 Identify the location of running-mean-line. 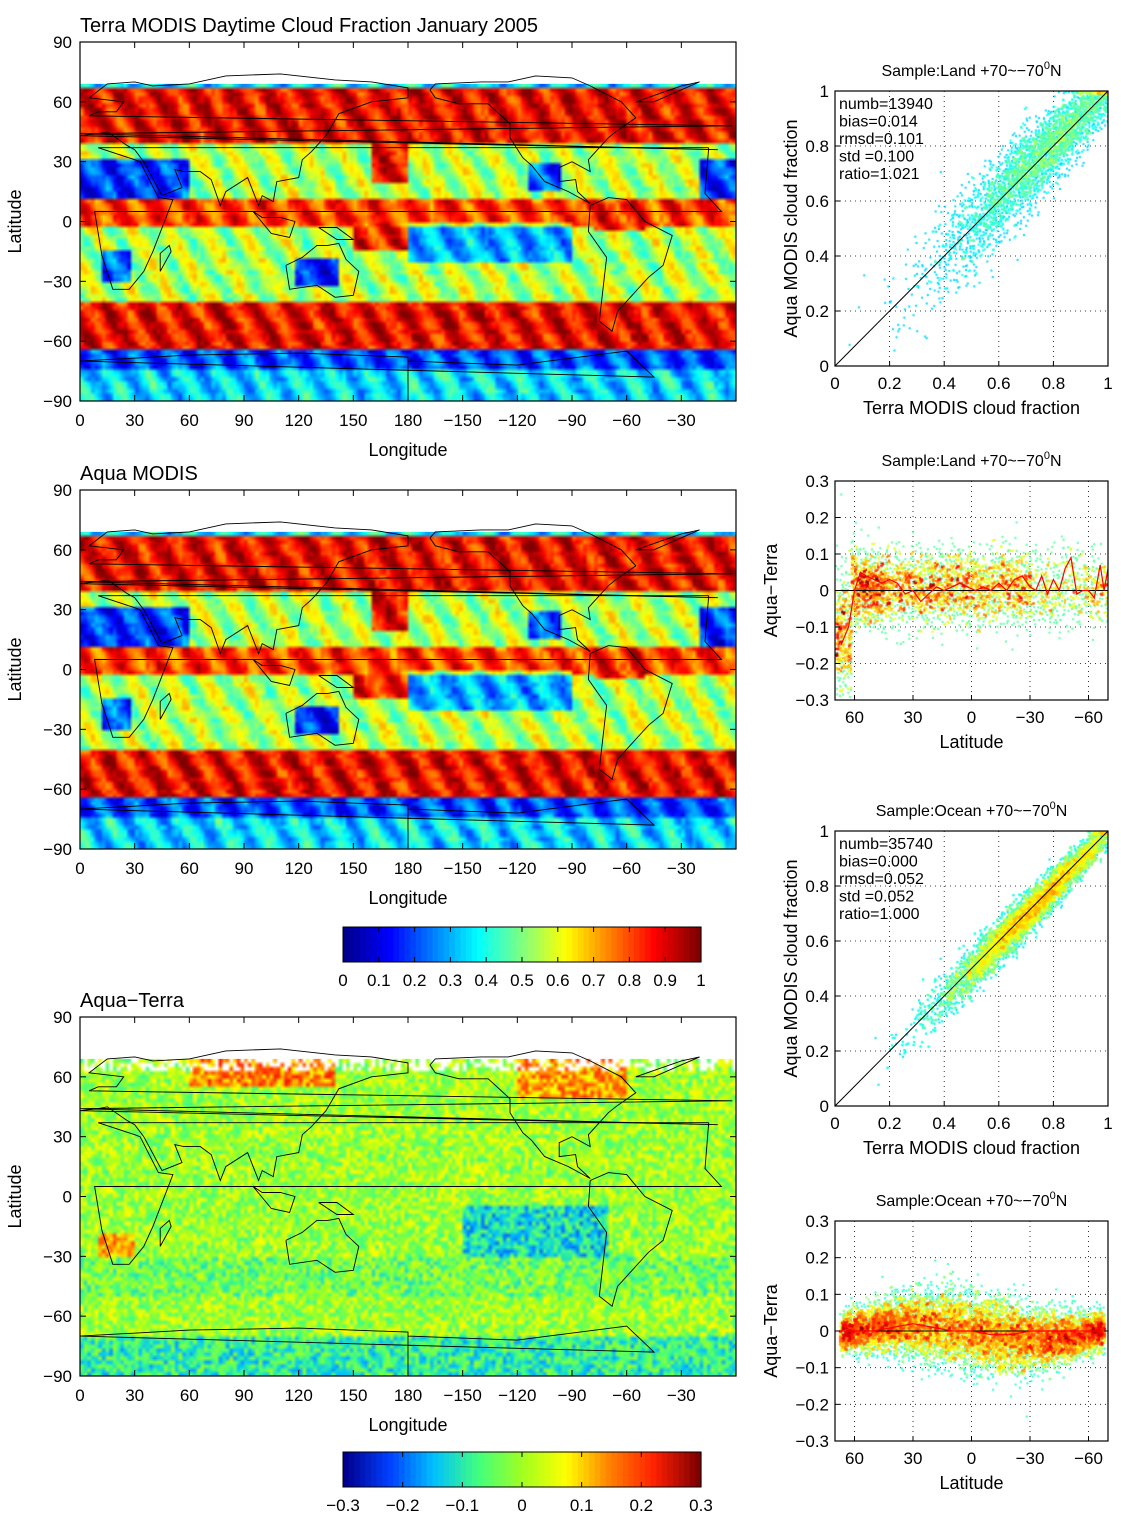
(971, 1329).